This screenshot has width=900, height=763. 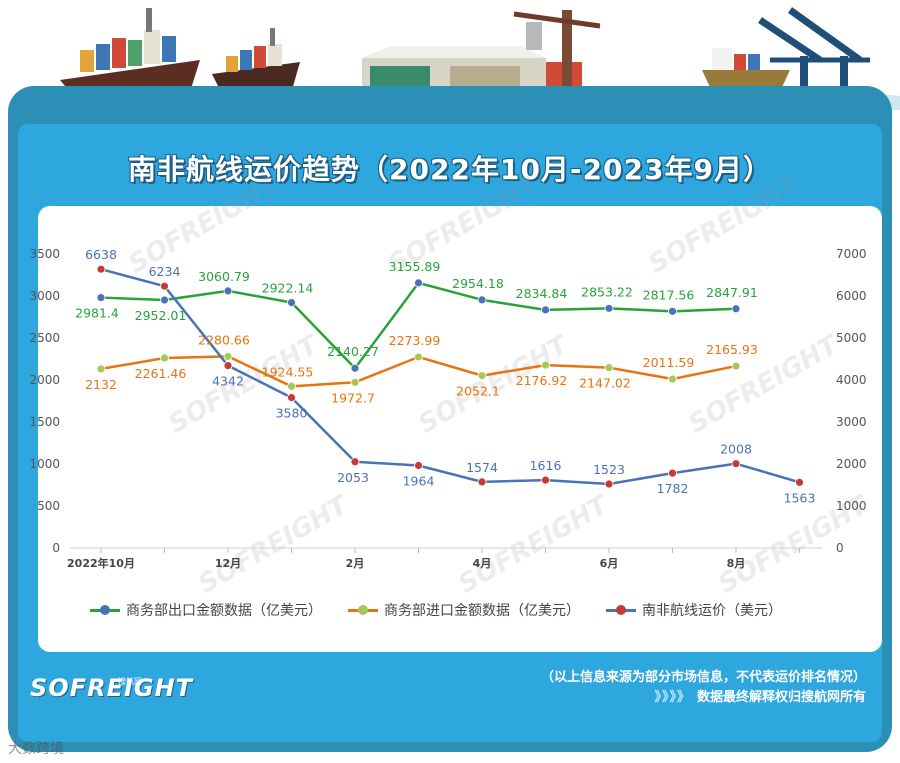 What do you see at coordinates (101, 254) in the screenshot?
I see `data-label-freight: 6638` at bounding box center [101, 254].